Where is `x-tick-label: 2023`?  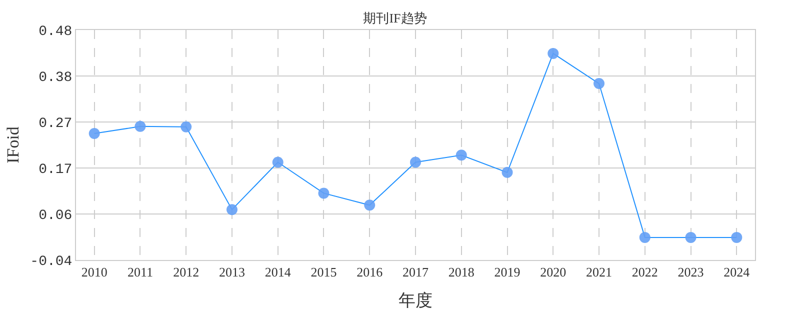
x-tick-label: 2023 is located at coordinates (691, 272).